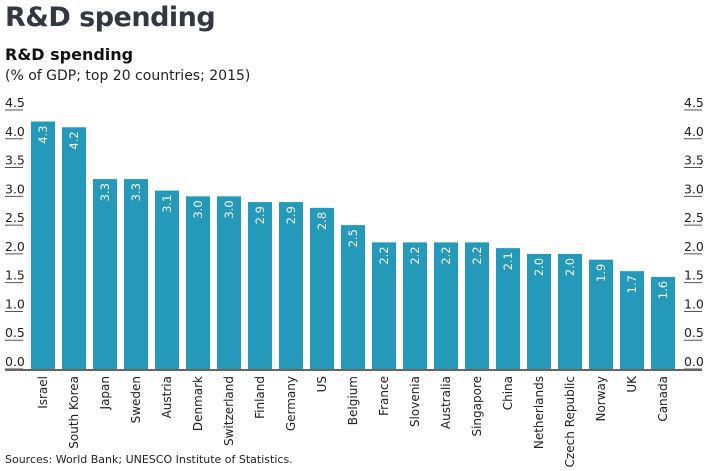 This screenshot has height=471, width=707. Describe the element at coordinates (128, 76) in the screenshot. I see `chart-subtitle: (% of GDP; top 20 countries; 2015)` at that location.